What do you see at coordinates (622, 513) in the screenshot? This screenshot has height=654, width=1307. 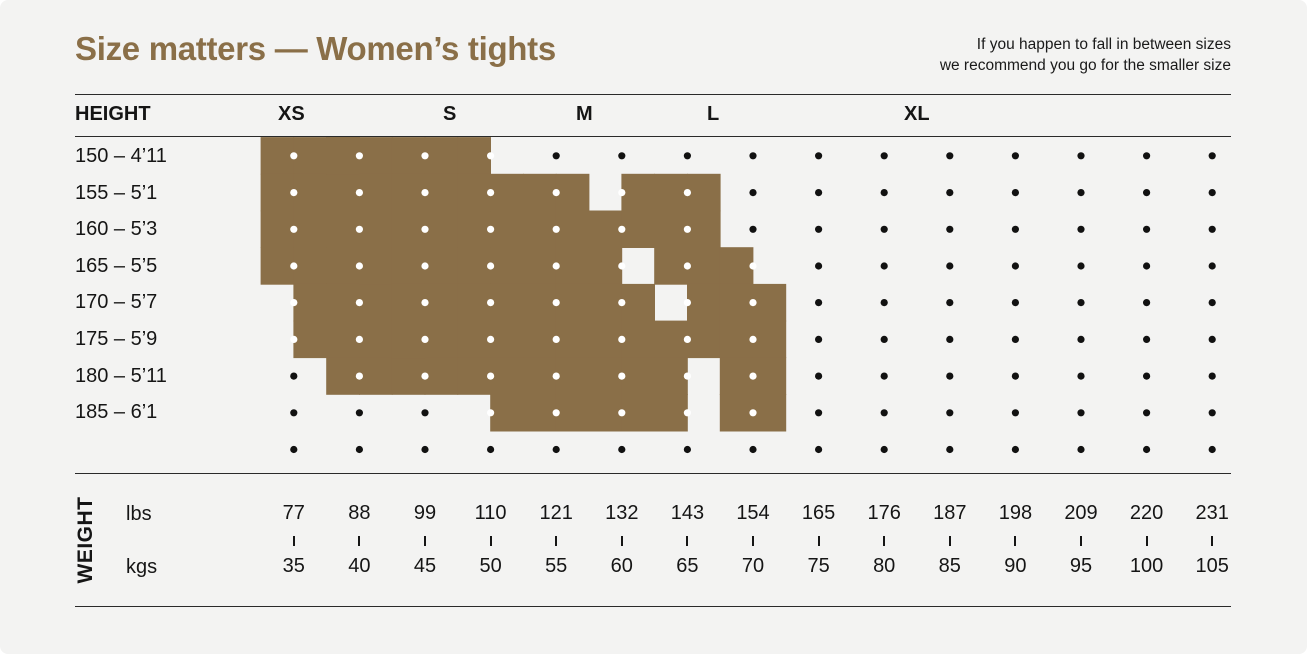 I see `weight-lbs-label: 132` at bounding box center [622, 513].